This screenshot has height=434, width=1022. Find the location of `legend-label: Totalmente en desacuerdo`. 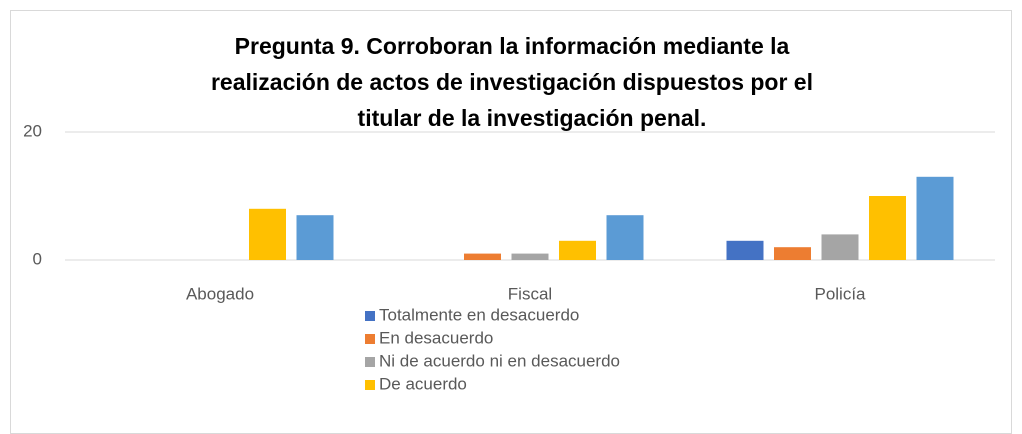

legend-label: Totalmente en desacuerdo is located at coordinates (479, 314).